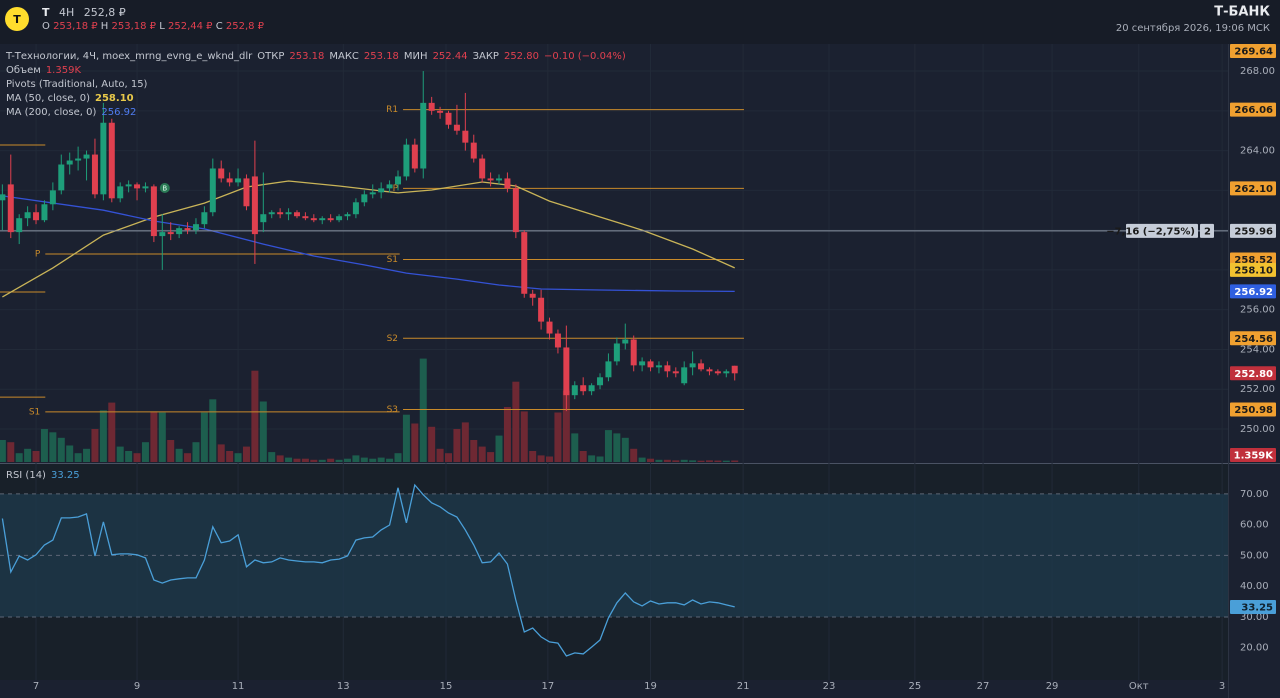 This screenshot has width=1280, height=698. I want to click on axis-box-label: 250.98, so click(1253, 410).